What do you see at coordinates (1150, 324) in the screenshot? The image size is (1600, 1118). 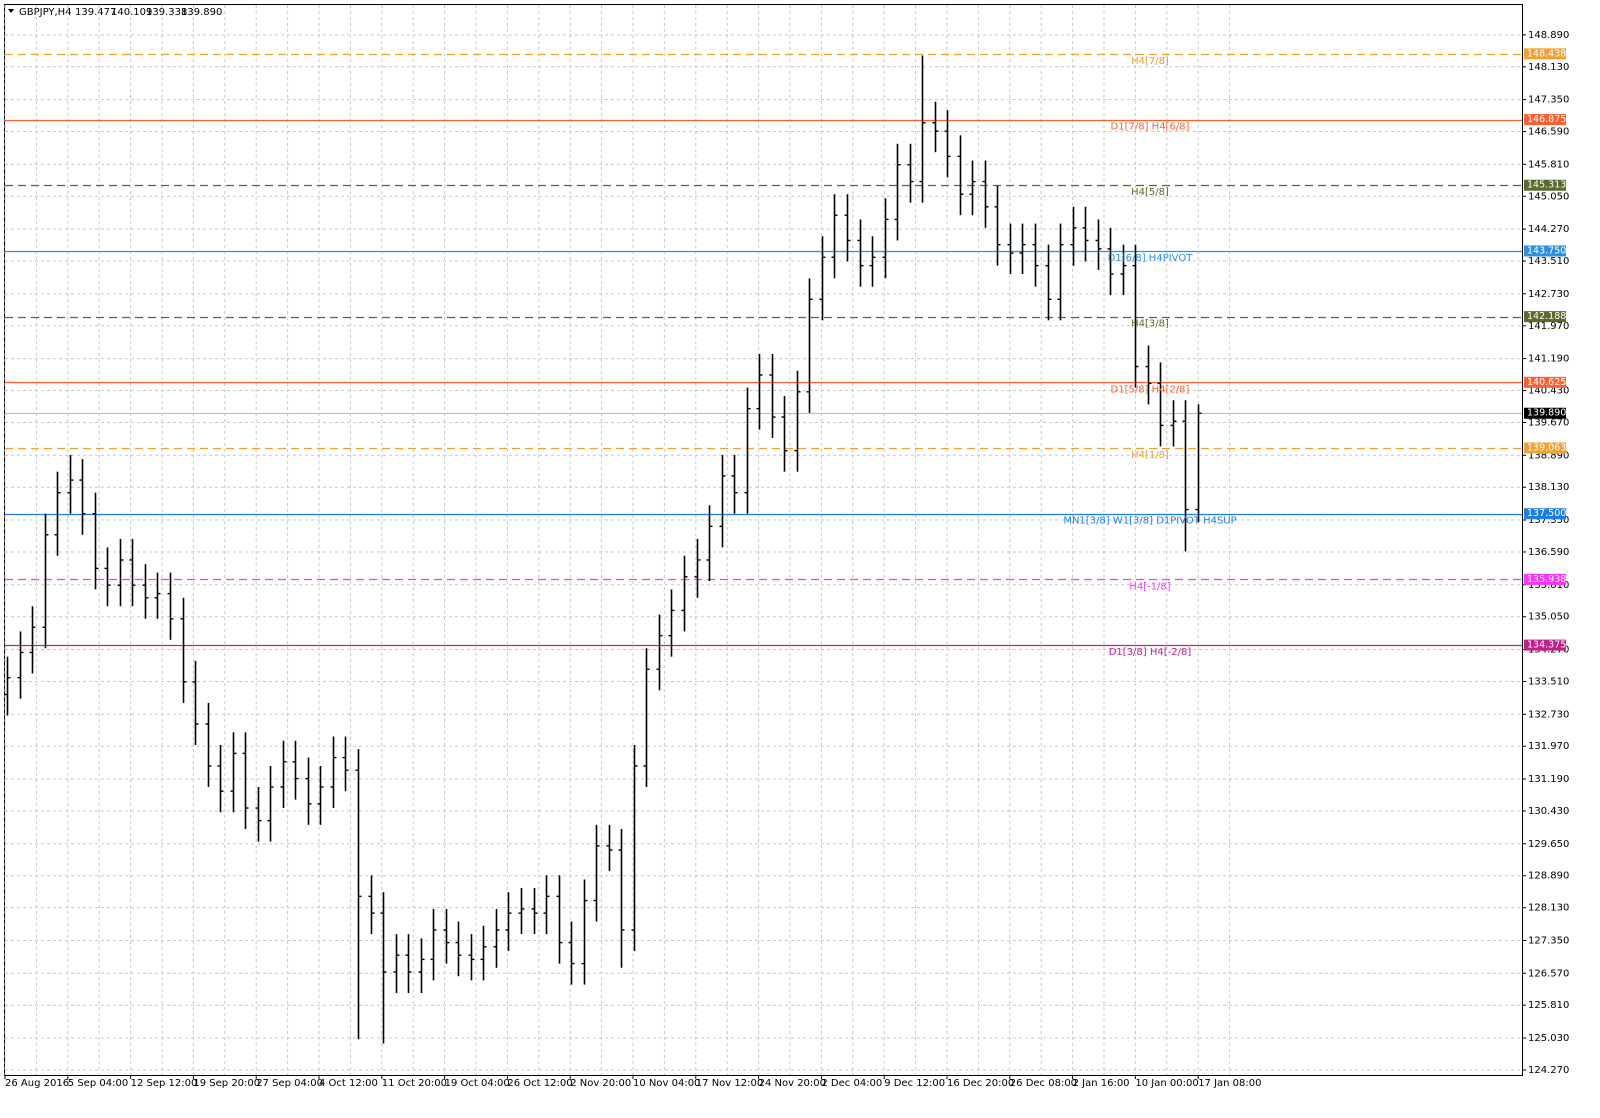 I see `level-label: H4[3/8]` at bounding box center [1150, 324].